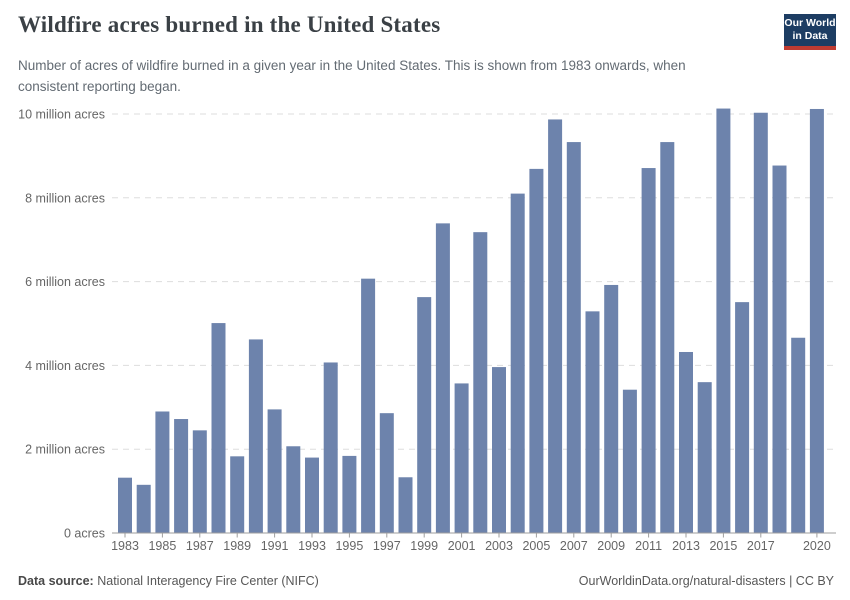  What do you see at coordinates (810, 23) in the screenshot?
I see `owid-logo-line1: Our World` at bounding box center [810, 23].